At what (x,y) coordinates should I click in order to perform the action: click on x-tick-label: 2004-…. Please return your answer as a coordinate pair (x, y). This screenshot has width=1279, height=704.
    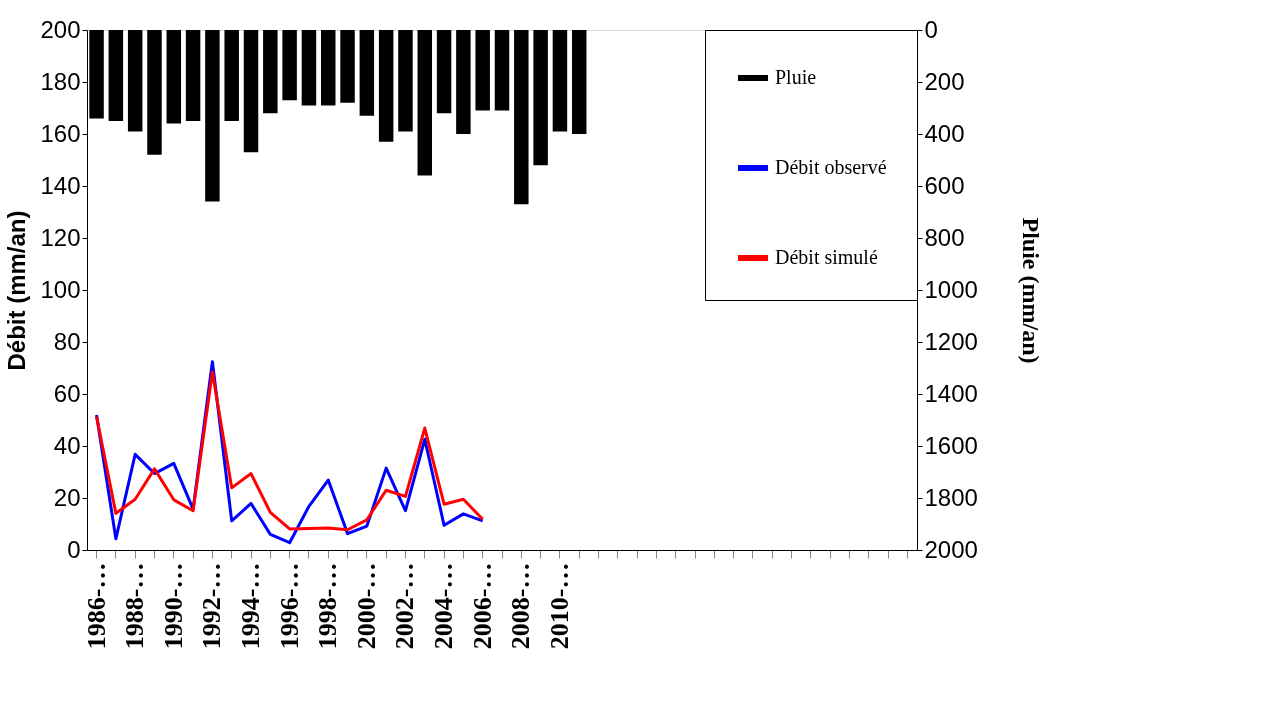
    Looking at the image, I should click on (444, 606).